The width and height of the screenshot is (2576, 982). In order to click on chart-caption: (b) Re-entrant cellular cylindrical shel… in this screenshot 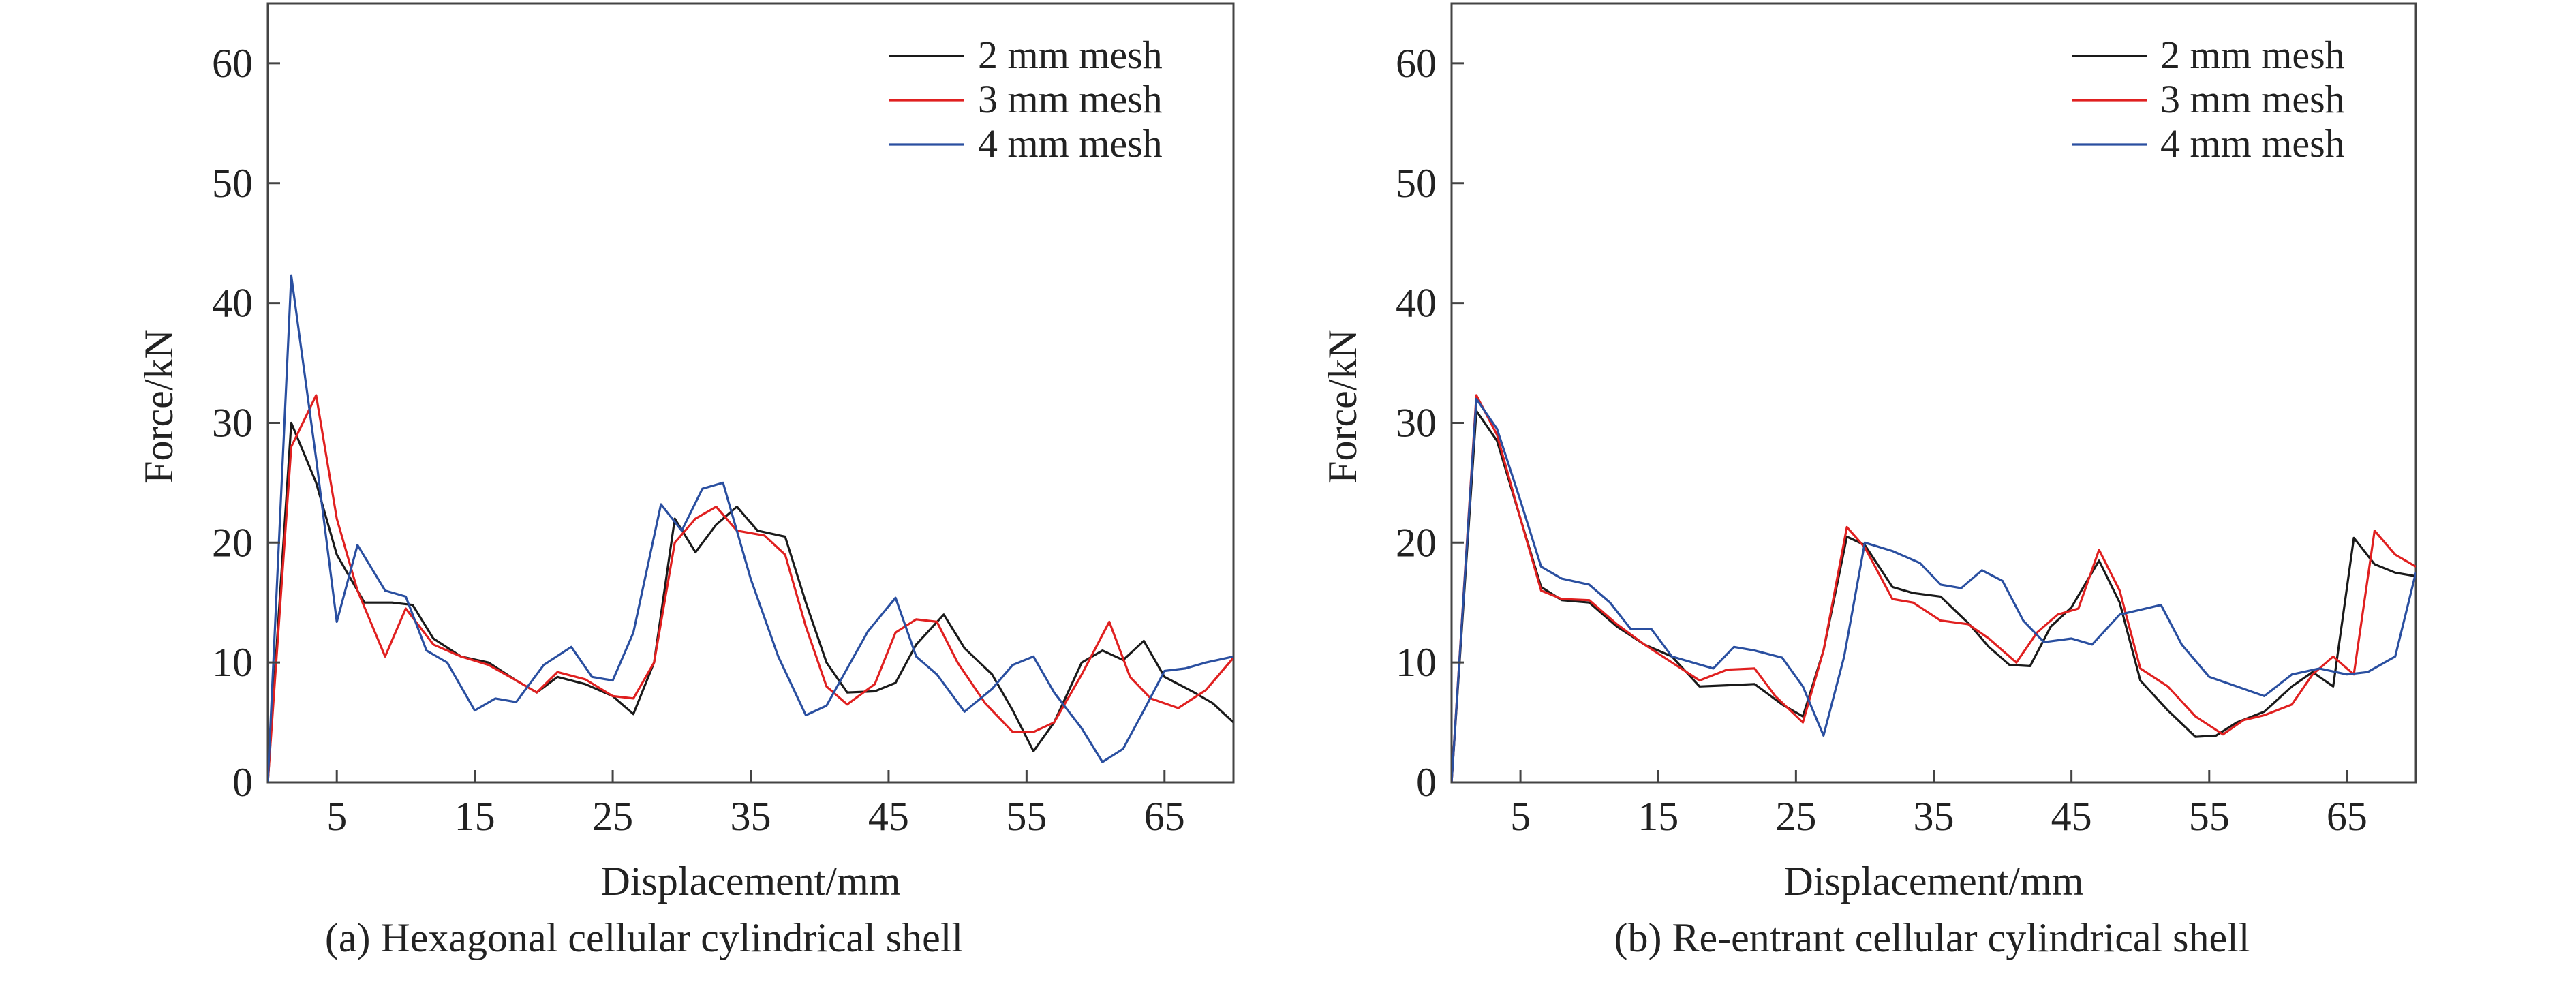, I will do `click(1932, 937)`.